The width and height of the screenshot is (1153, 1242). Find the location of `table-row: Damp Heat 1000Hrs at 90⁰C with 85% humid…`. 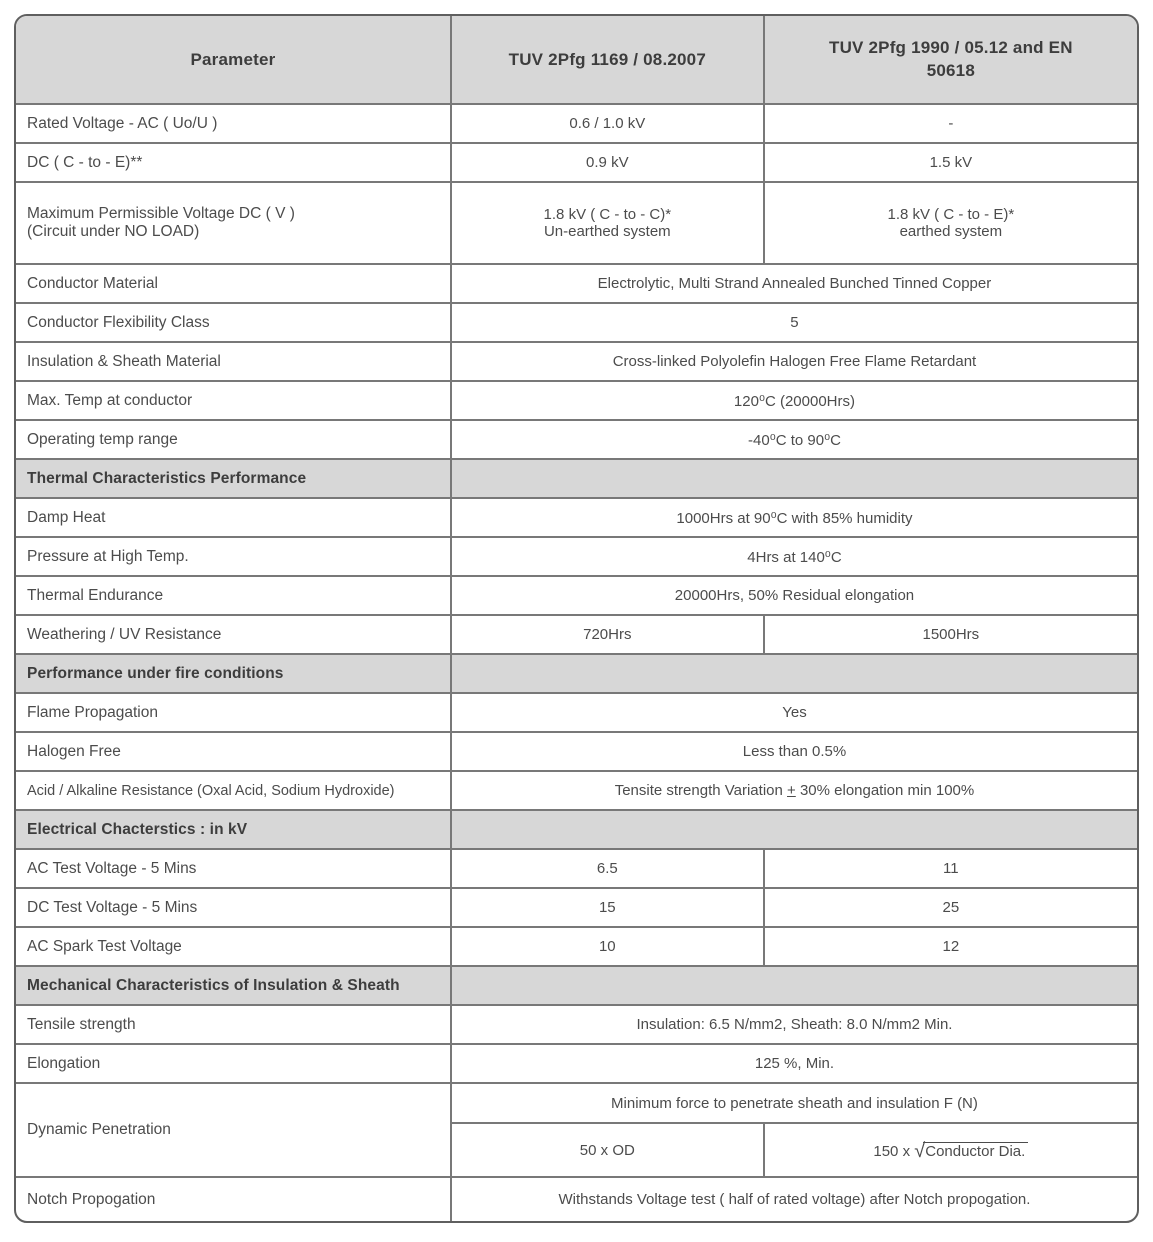

table-row: Damp Heat 1000Hrs at 90⁰C with 85% humid… is located at coordinates (576, 517).